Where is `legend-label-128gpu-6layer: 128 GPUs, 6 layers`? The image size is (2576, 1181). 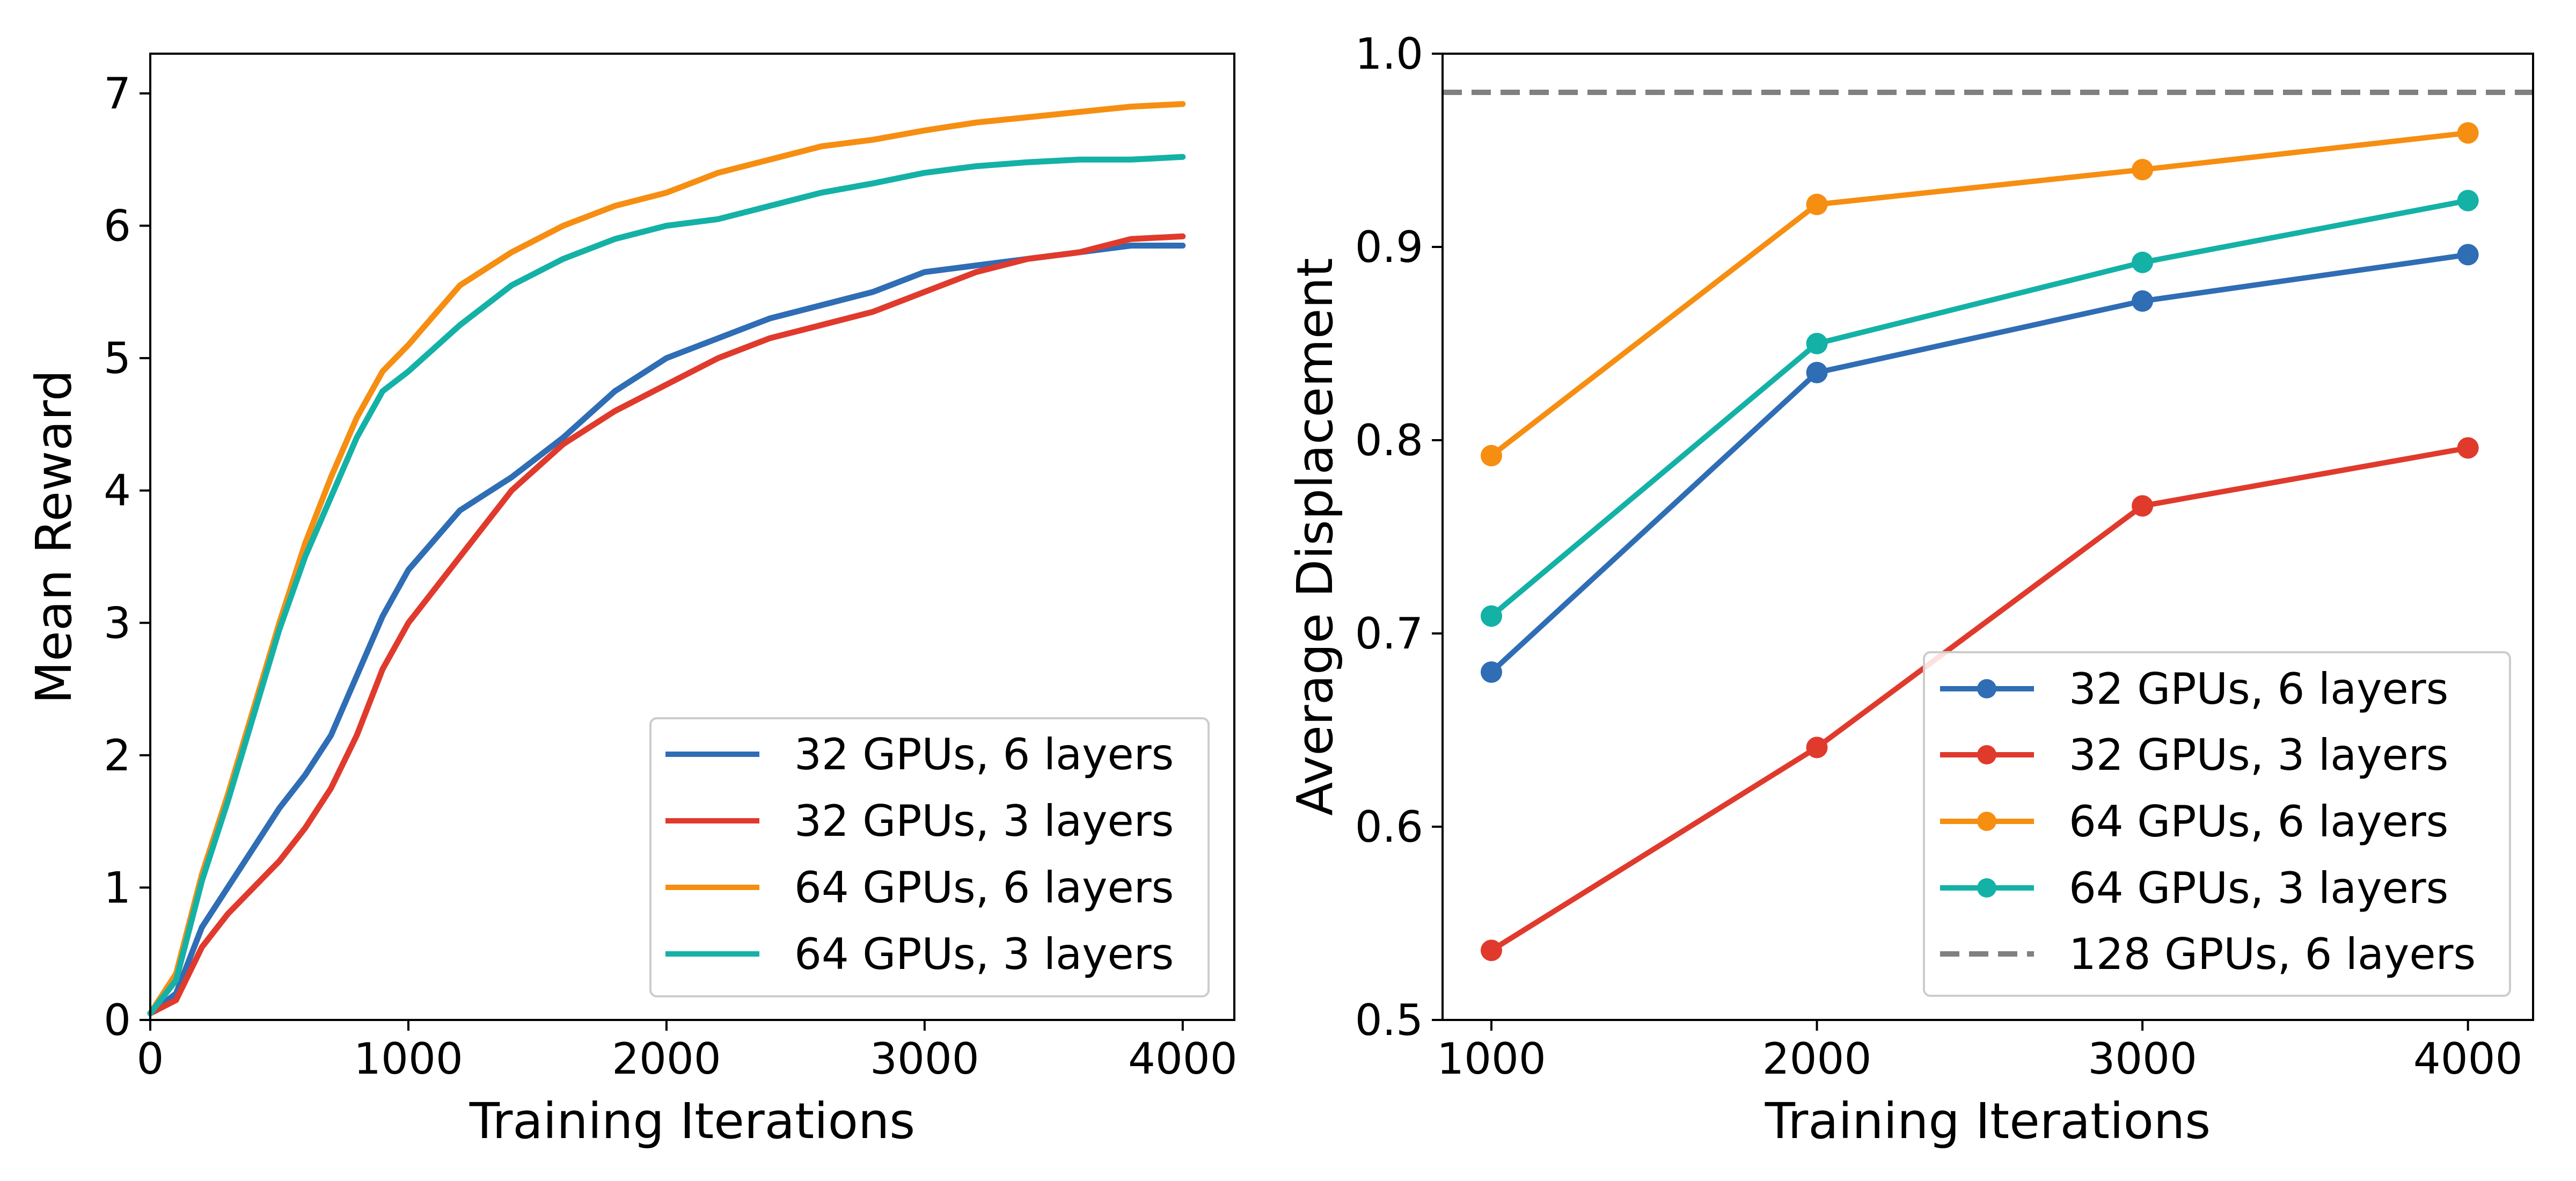
legend-label-128gpu-6layer: 128 GPUs, 6 layers is located at coordinates (2272, 954).